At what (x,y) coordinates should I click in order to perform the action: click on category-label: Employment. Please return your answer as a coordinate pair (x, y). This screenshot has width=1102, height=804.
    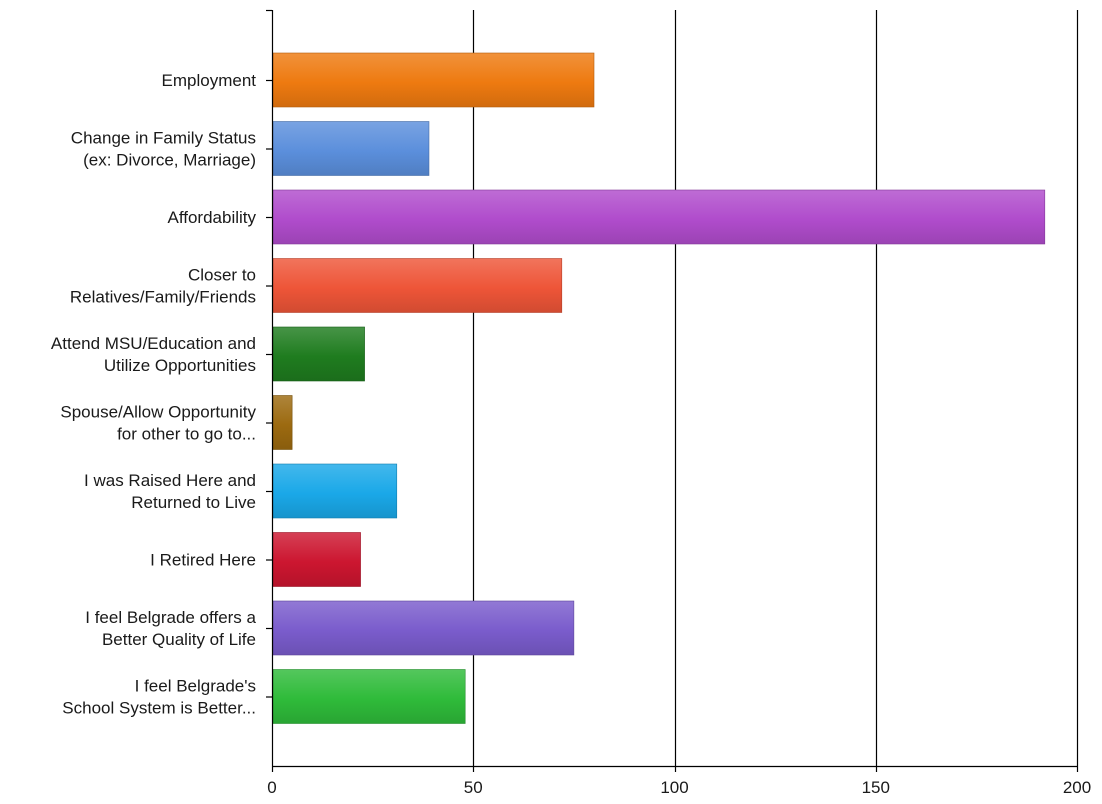
    Looking at the image, I should click on (209, 80).